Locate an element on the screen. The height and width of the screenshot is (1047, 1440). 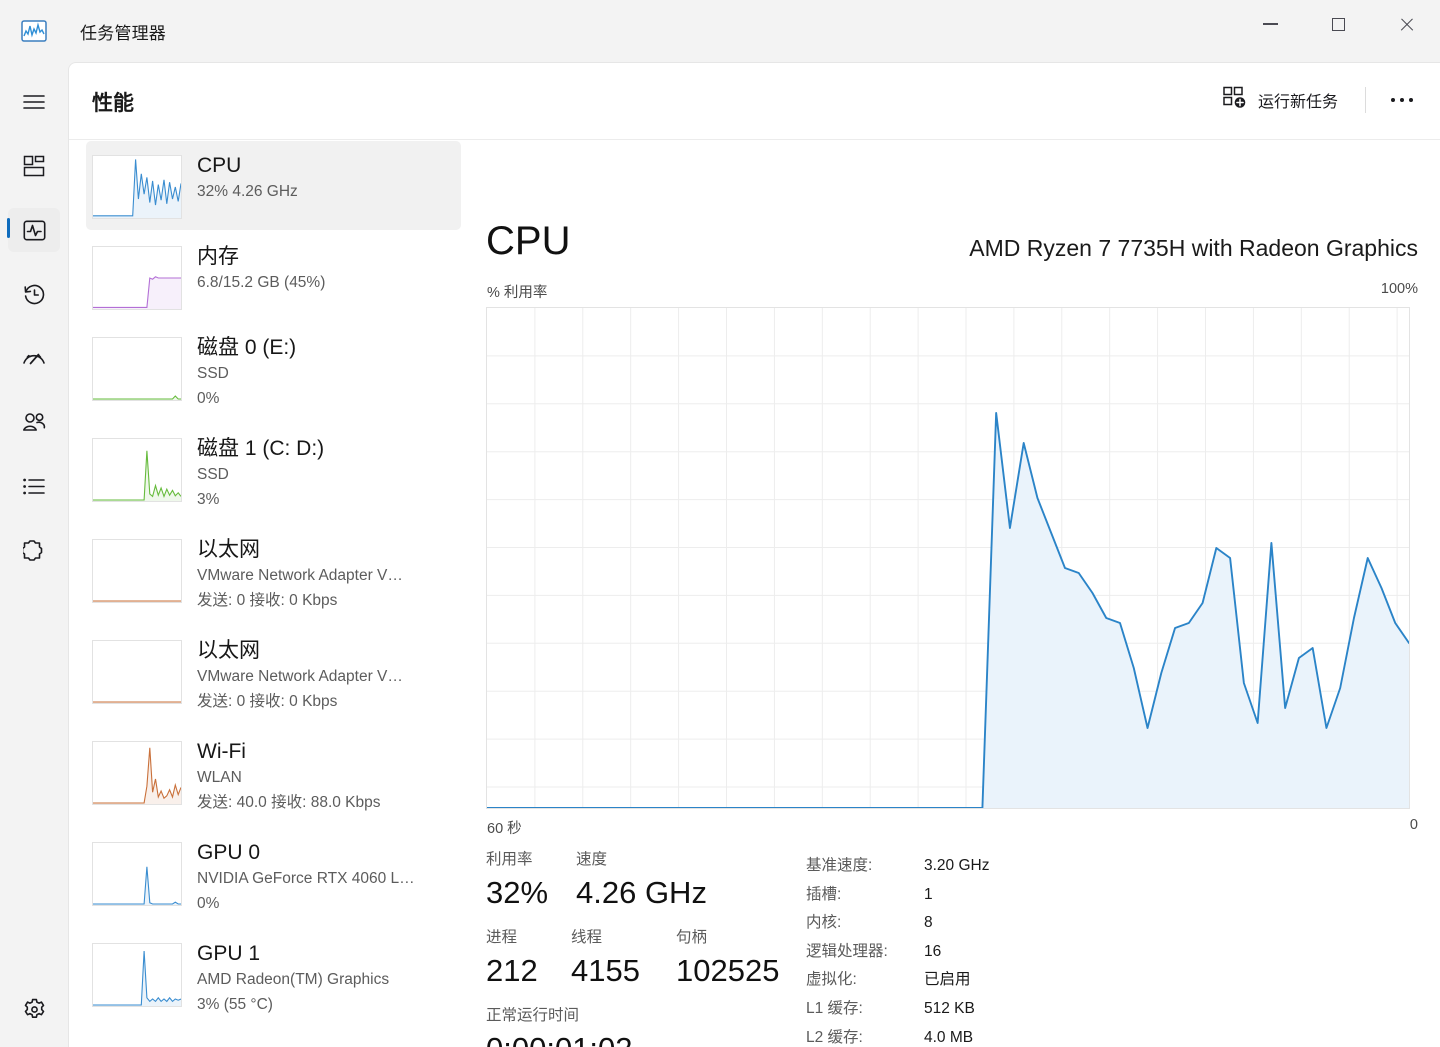
ellipsis-icon is located at coordinates (1402, 100).